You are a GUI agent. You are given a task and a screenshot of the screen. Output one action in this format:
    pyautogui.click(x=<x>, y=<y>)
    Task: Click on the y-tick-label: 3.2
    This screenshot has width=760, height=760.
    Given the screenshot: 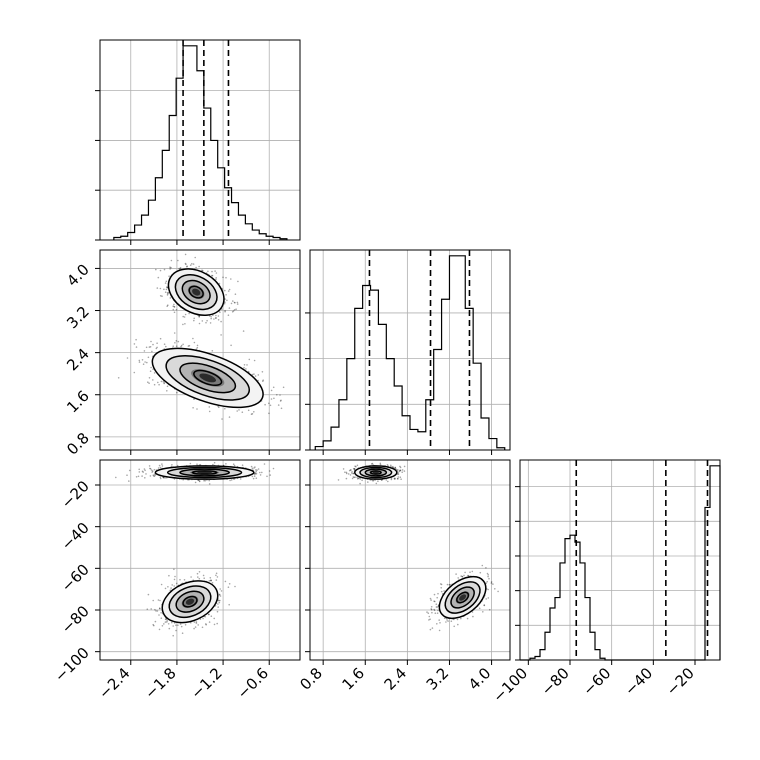 What is the action you would take?
    pyautogui.click(x=78, y=318)
    